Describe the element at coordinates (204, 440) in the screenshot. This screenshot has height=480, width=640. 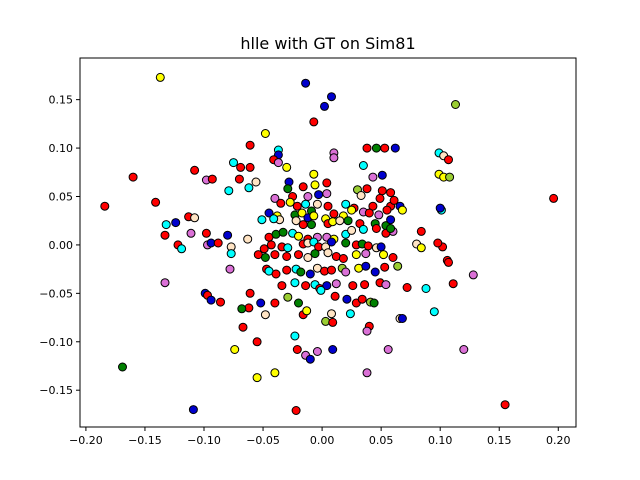
I see `x-tick-label: −0.10` at that location.